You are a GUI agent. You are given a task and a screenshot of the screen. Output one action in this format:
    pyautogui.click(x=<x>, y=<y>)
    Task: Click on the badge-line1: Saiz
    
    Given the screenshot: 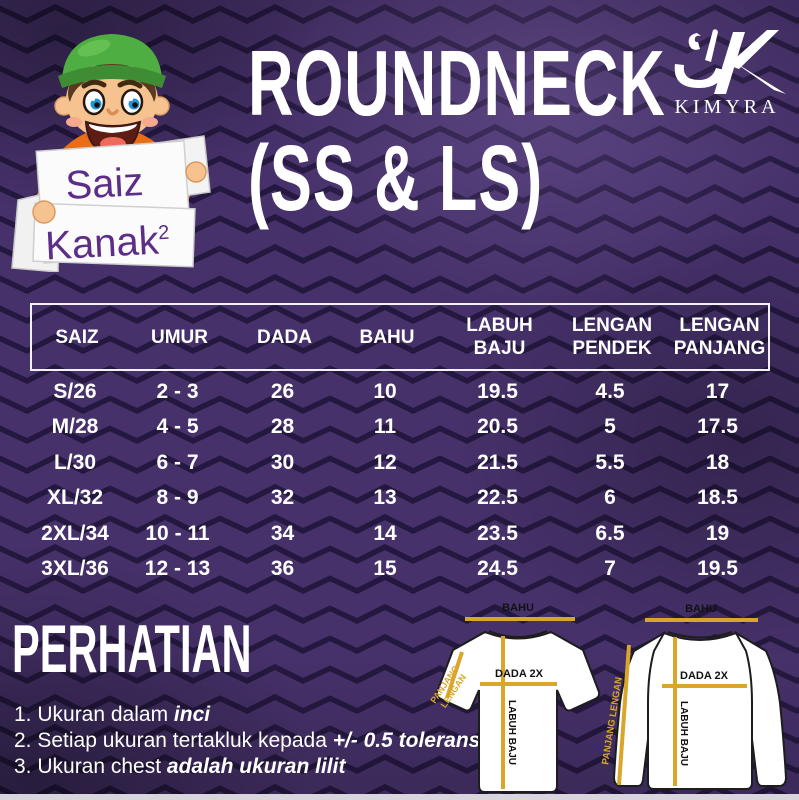 What is the action you would take?
    pyautogui.click(x=104, y=184)
    